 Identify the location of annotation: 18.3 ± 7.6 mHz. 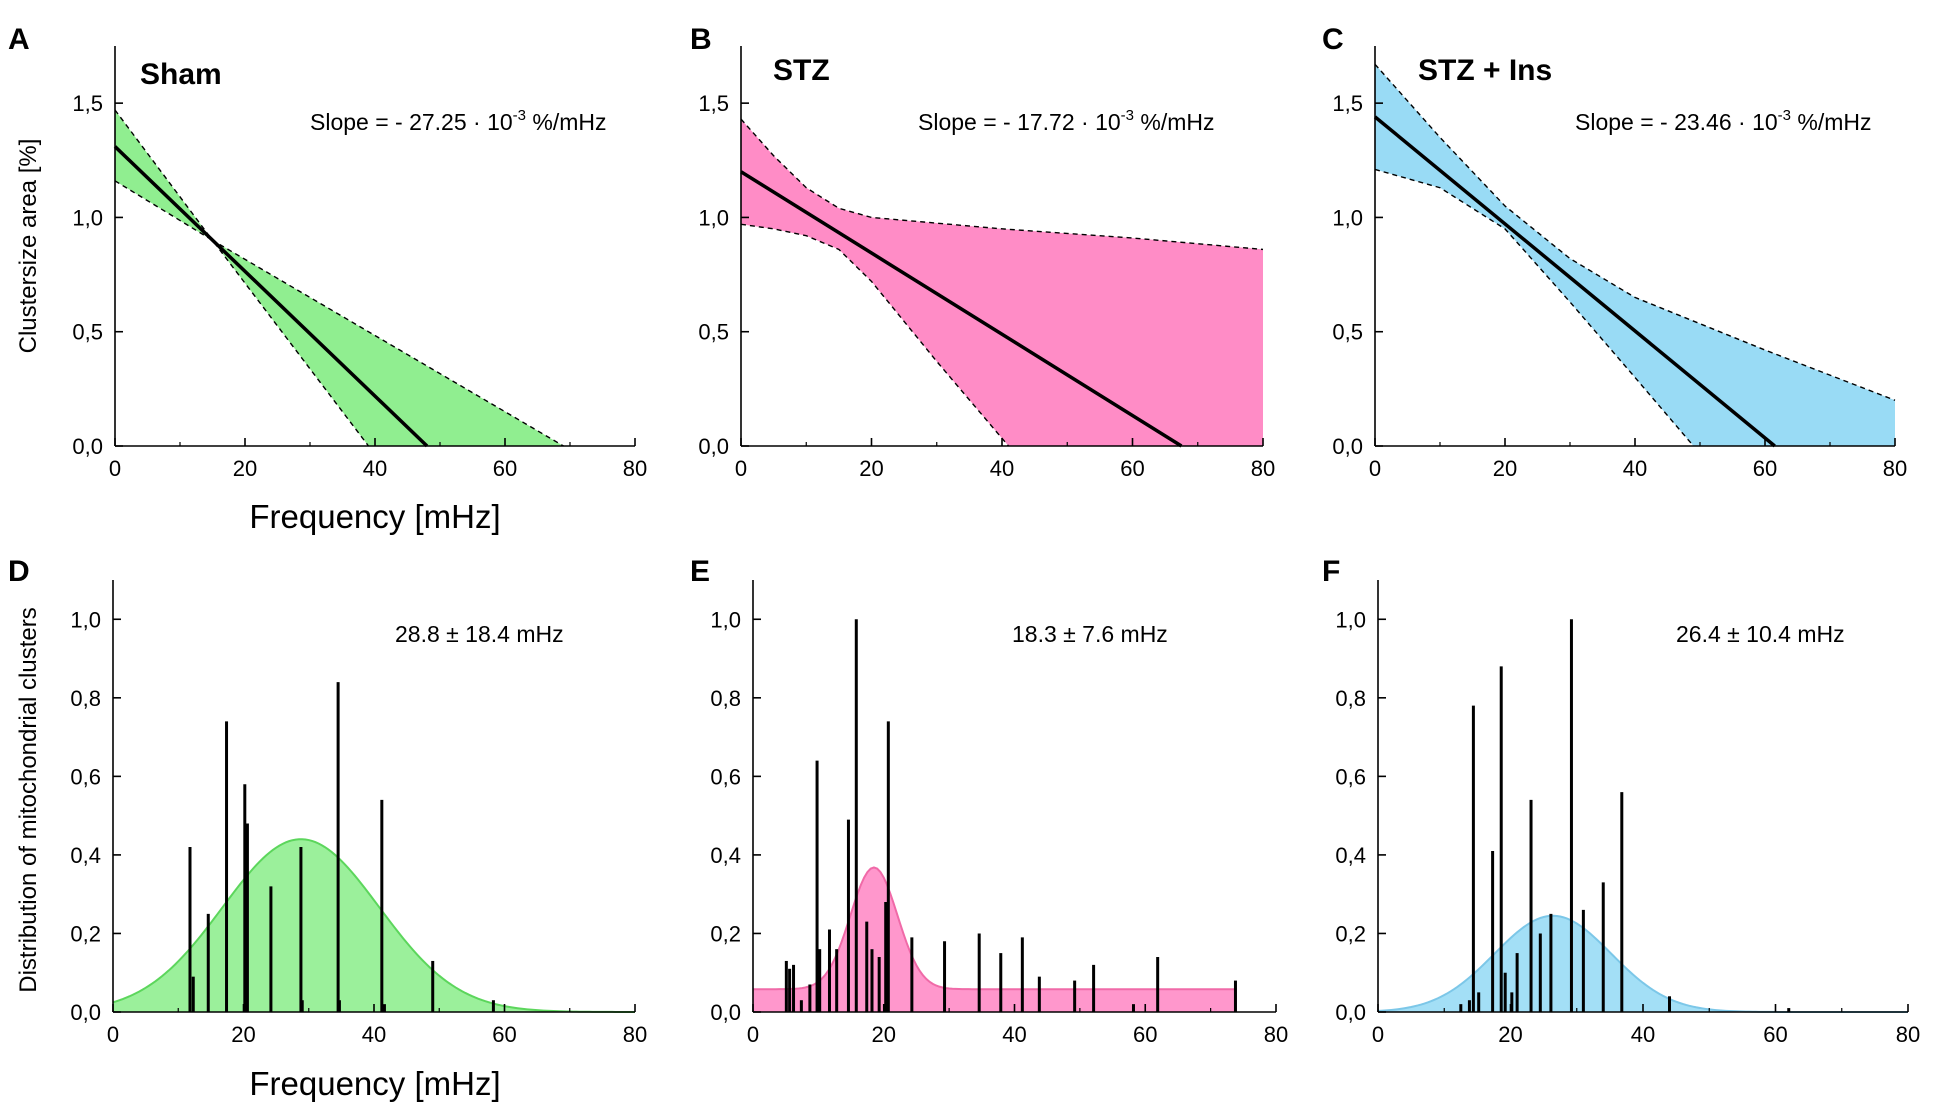
(1090, 634).